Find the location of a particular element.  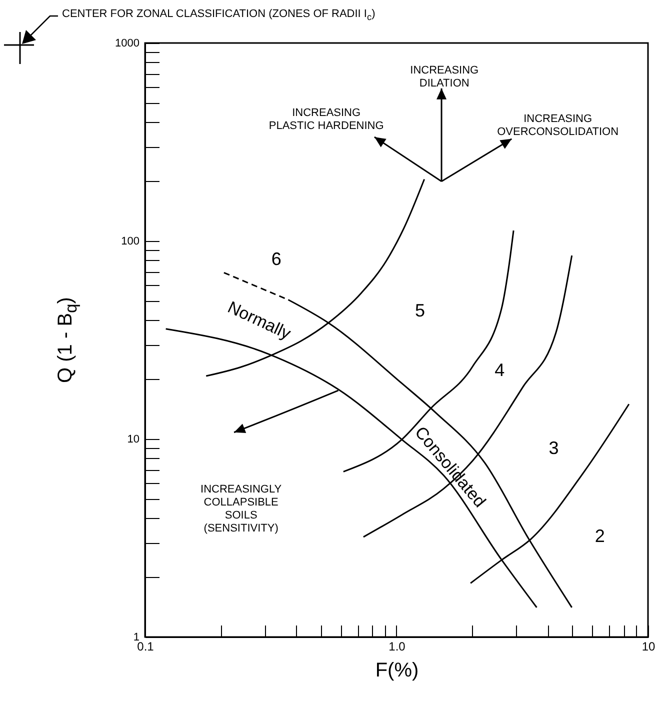

annotation: INCREASING OVERCONSOLIDATION is located at coordinates (558, 125).